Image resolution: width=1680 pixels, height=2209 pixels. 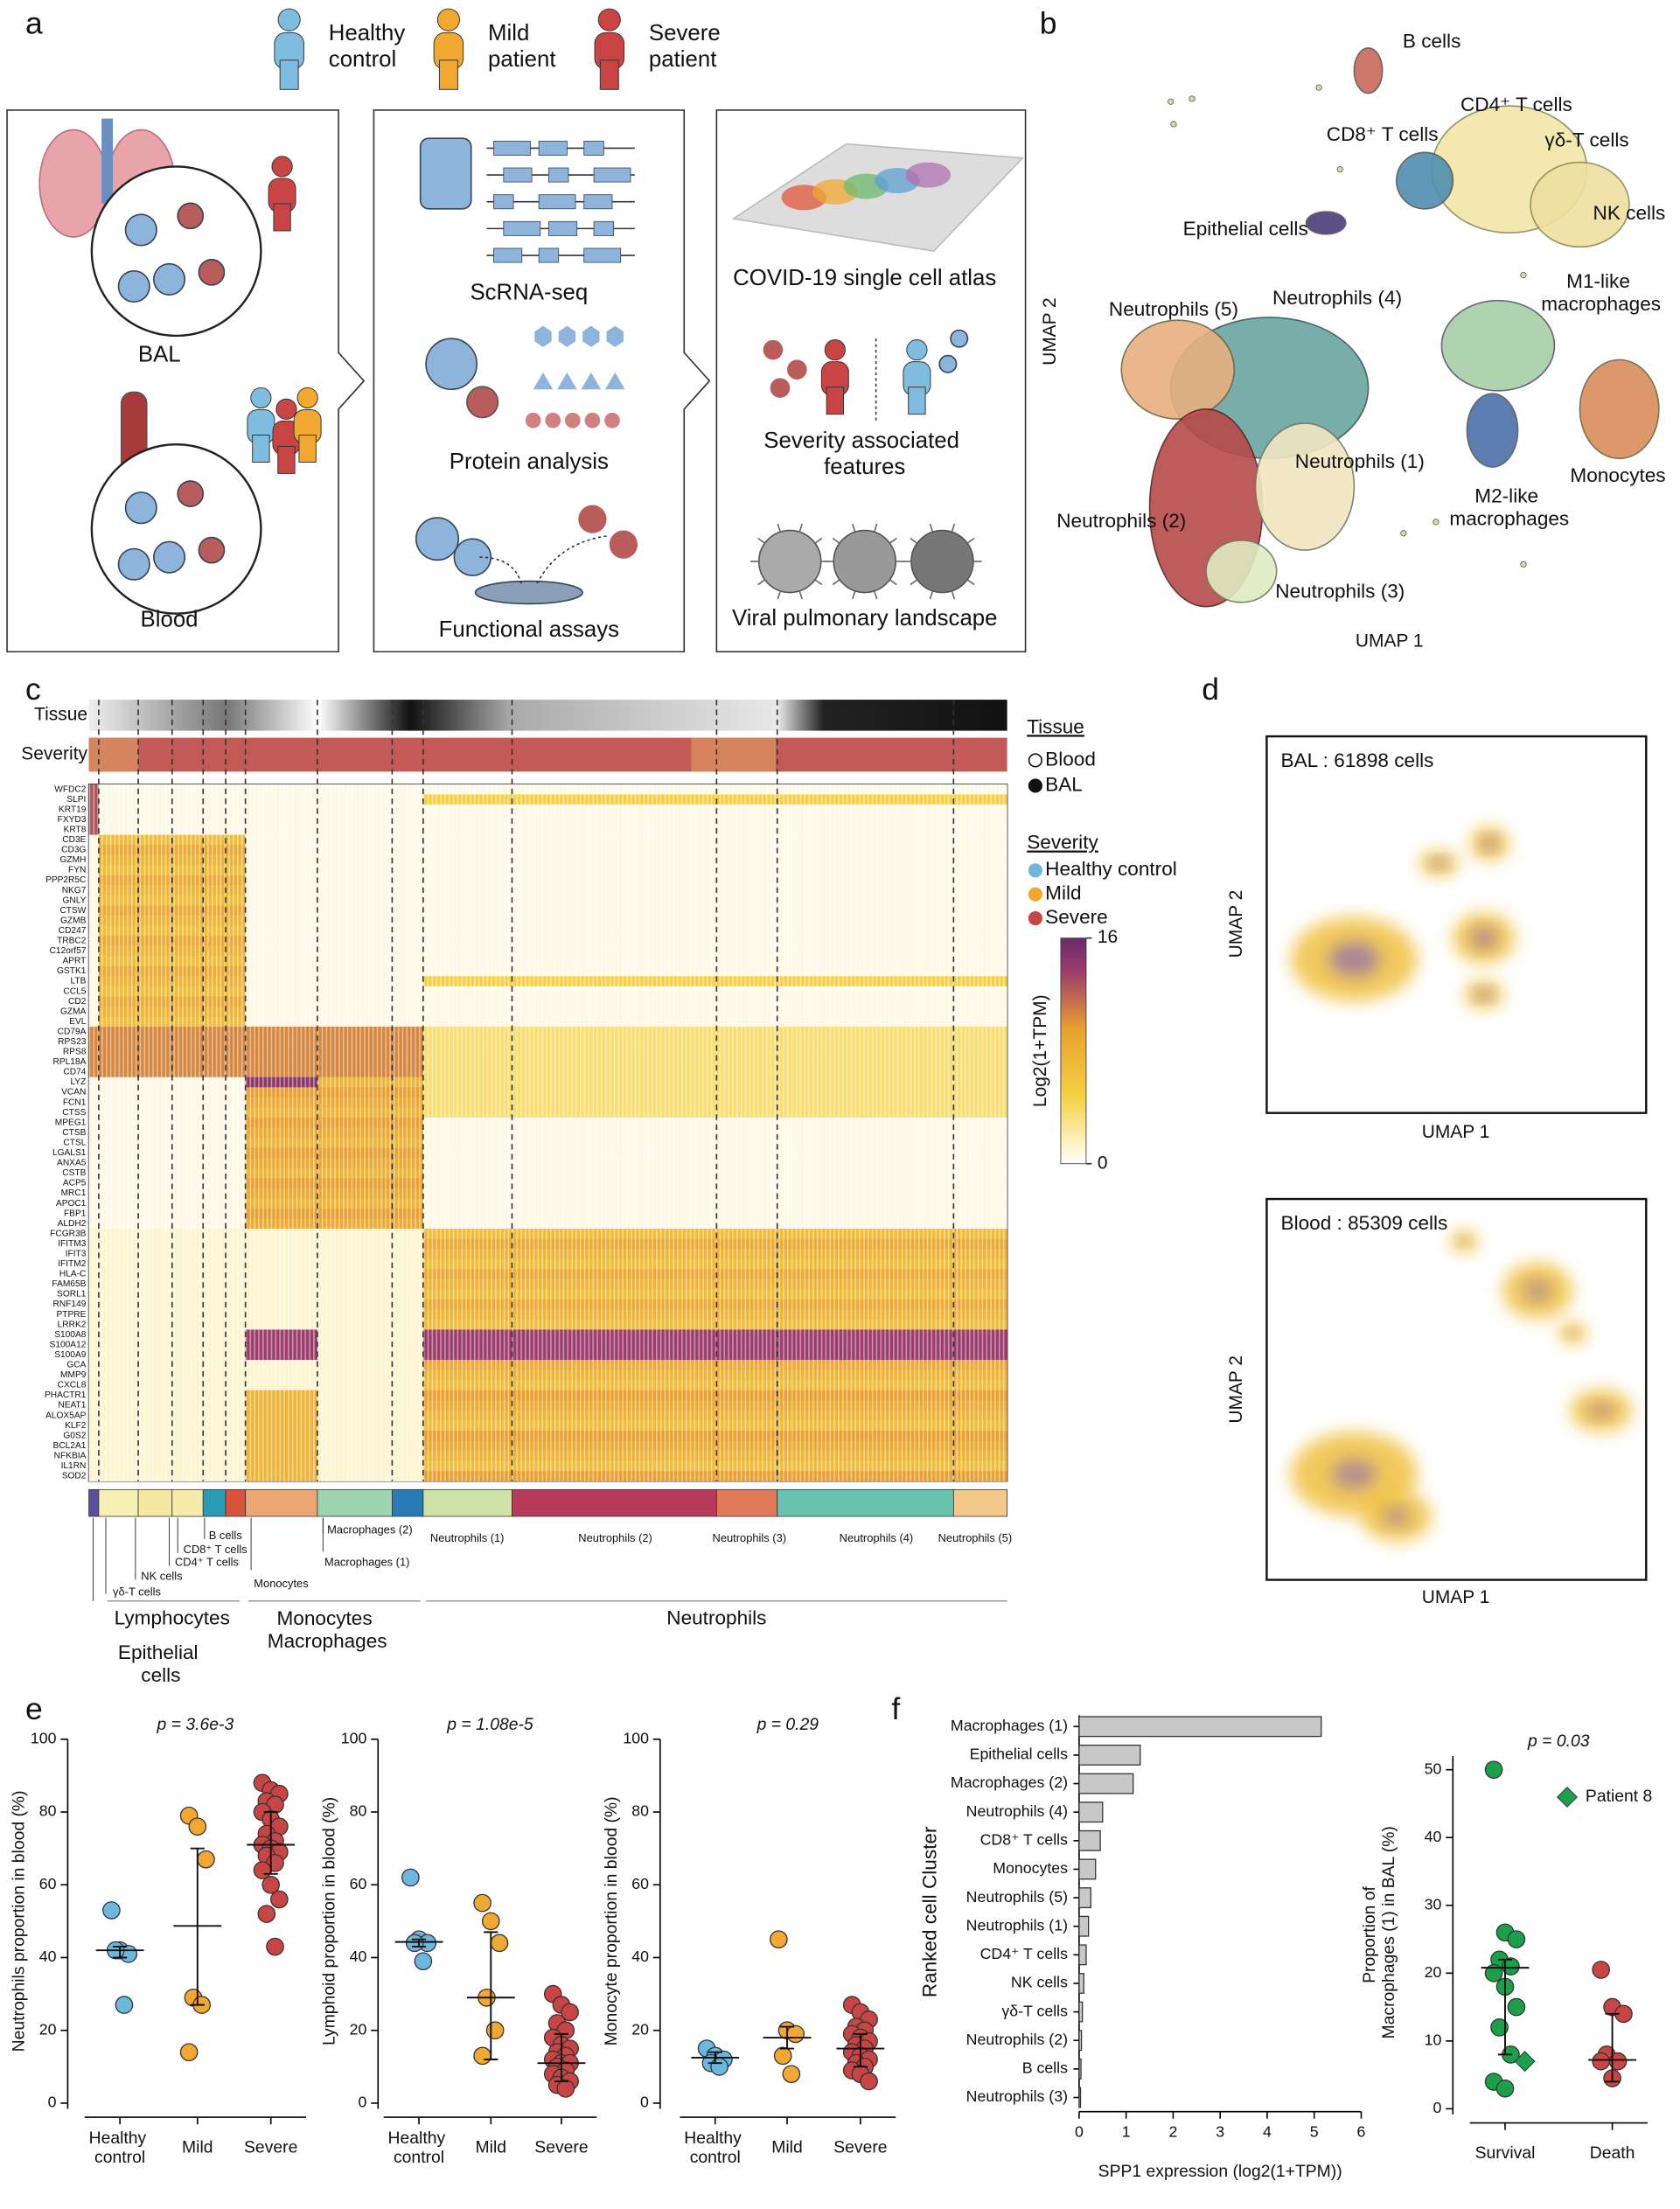 What do you see at coordinates (70, 1062) in the screenshot?
I see `gene-label: RPL18A` at bounding box center [70, 1062].